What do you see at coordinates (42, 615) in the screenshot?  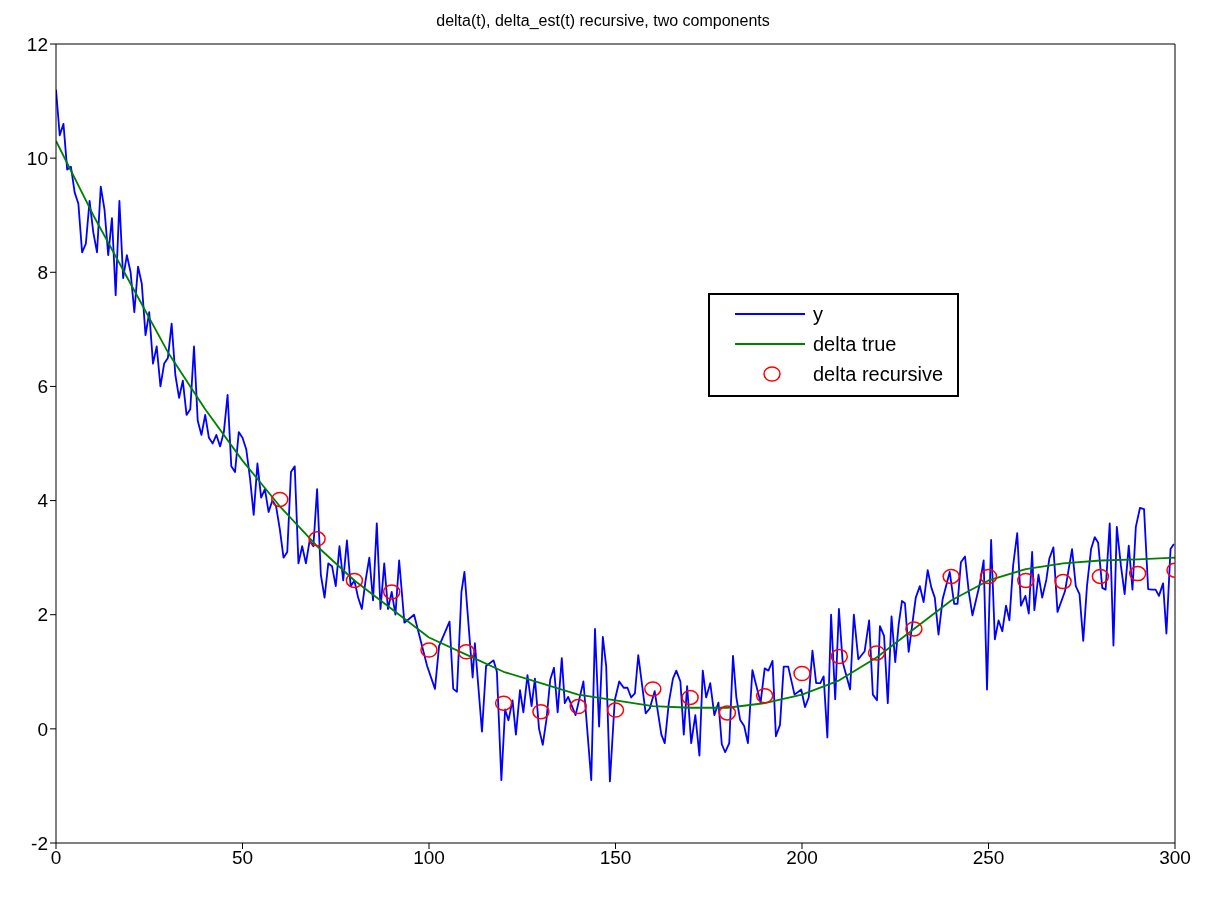 I see `y-tick-label: 2` at bounding box center [42, 615].